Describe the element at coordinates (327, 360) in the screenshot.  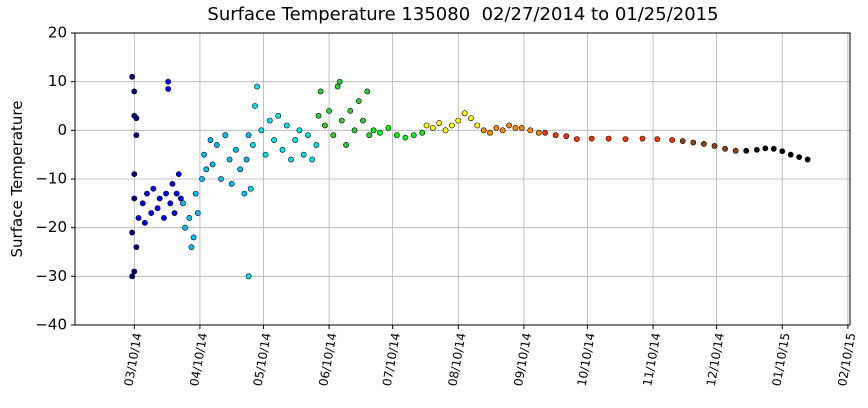
I see `x-tick-label: 06/10/14` at that location.